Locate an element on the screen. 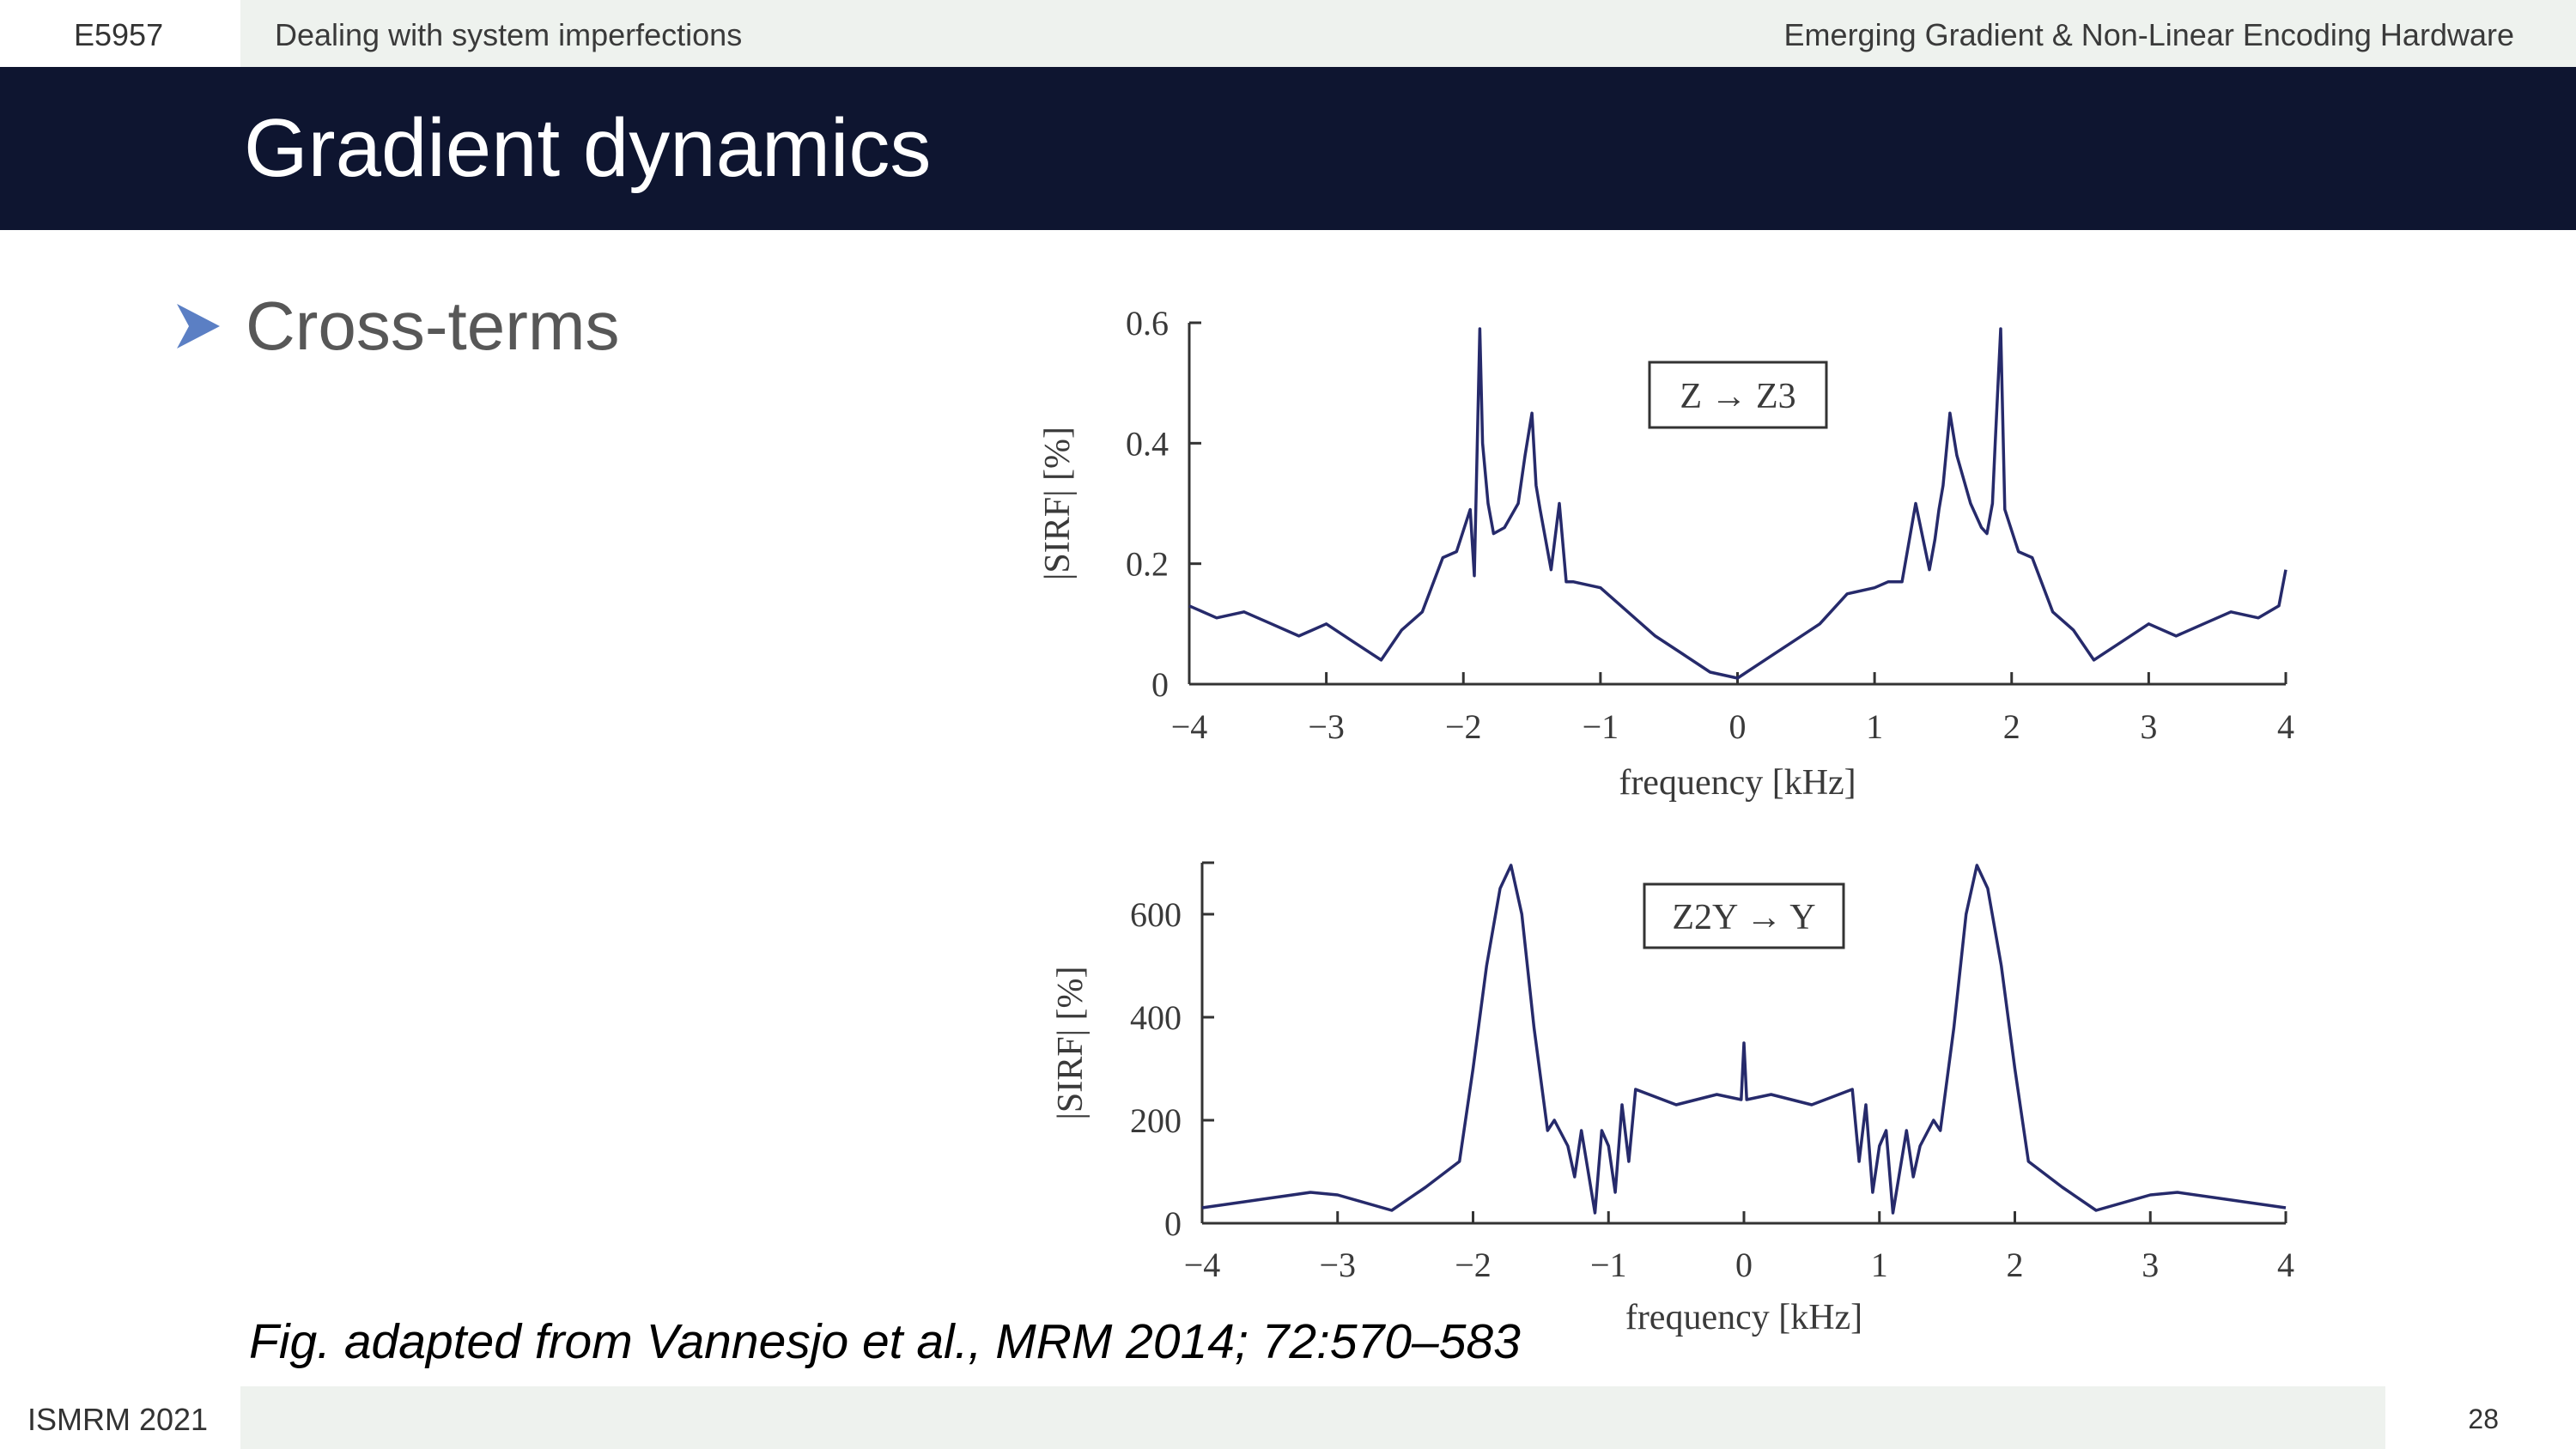 This screenshot has height=1449, width=2576. annotation-label: Z2Y → Y is located at coordinates (1744, 917).